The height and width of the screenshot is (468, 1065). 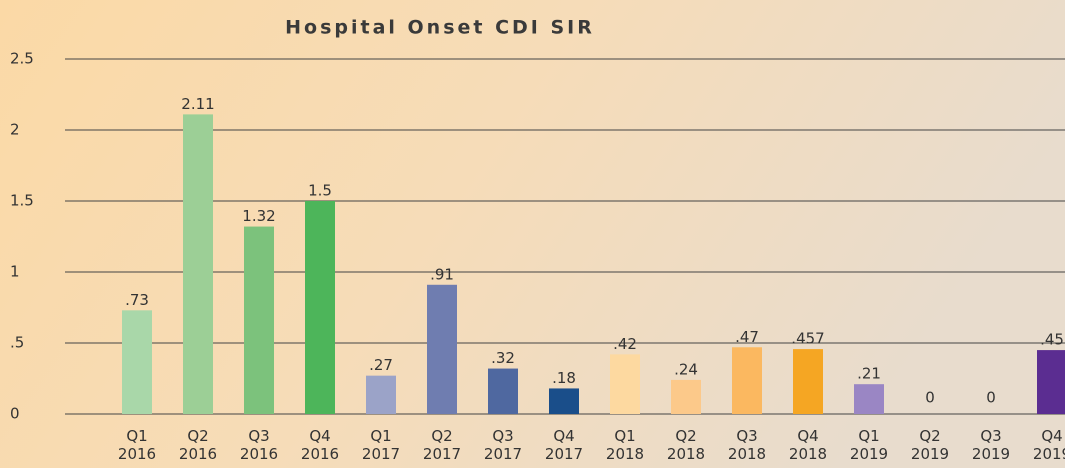 I want to click on x-tick-label: Q2 2016, so click(x=198, y=445).